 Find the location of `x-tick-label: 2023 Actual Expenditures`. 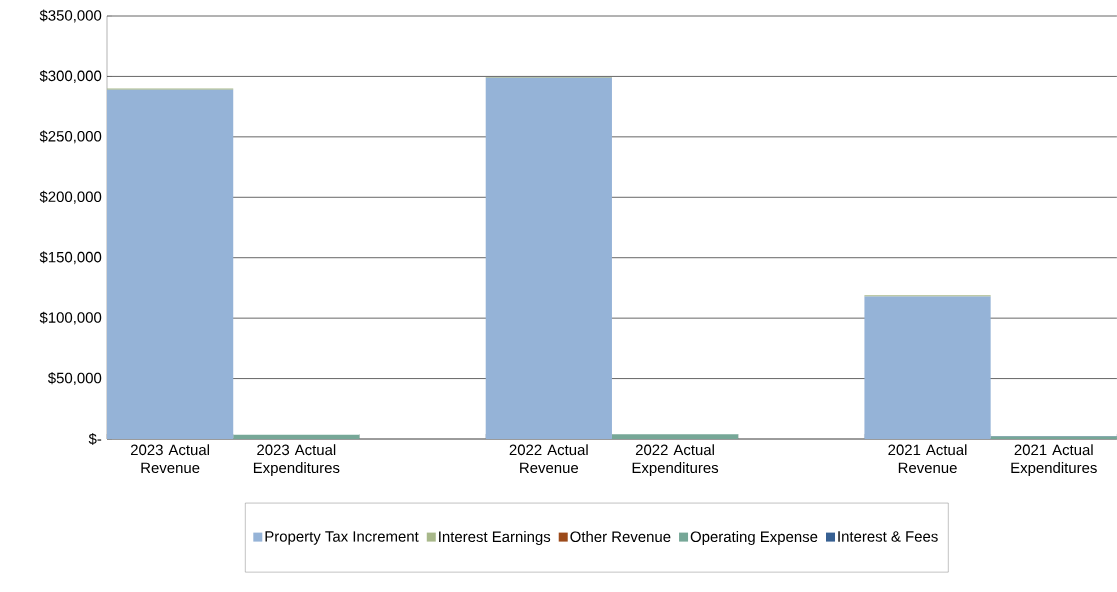

x-tick-label: 2023 Actual Expenditures is located at coordinates (296, 460).